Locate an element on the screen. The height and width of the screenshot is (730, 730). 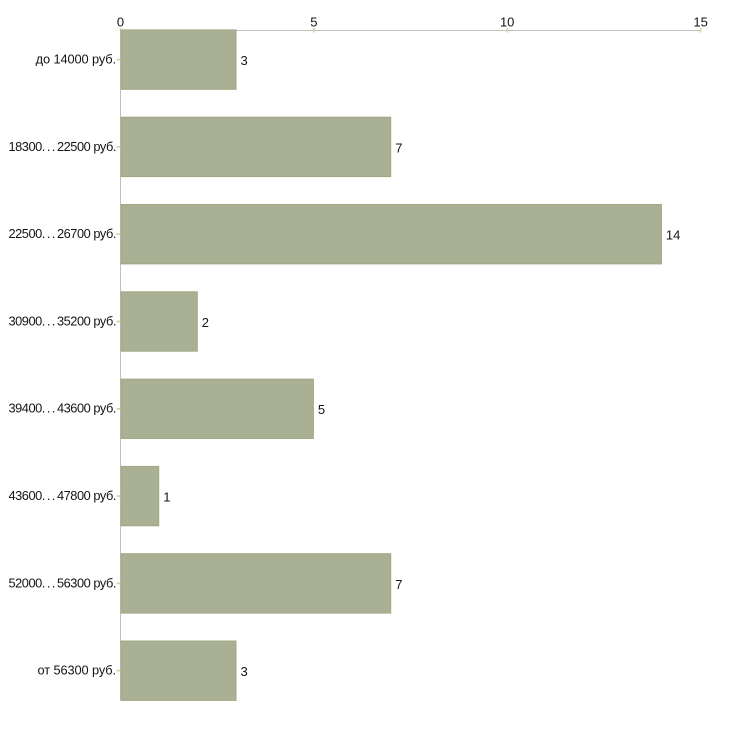
svg-text: 52000...56300 руб. is located at coordinates (62, 582).